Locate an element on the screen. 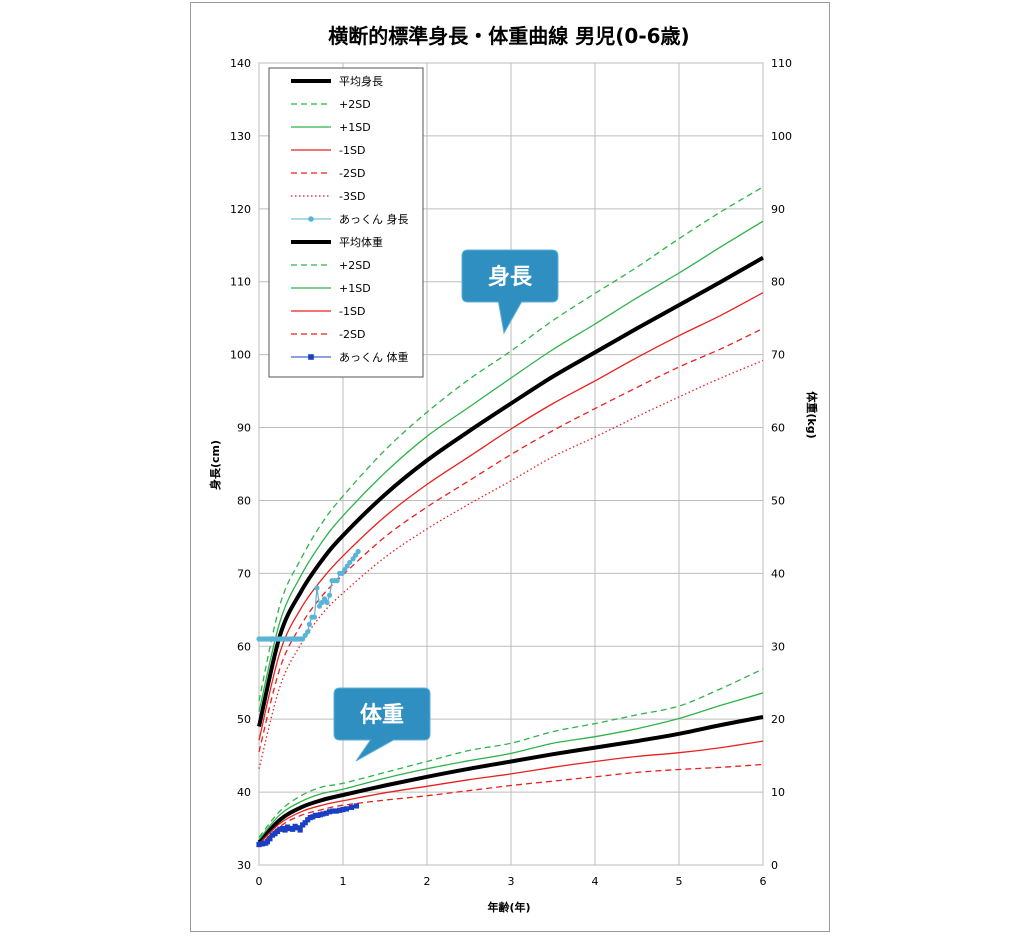  y-tick-label: 50 is located at coordinates (244, 719).